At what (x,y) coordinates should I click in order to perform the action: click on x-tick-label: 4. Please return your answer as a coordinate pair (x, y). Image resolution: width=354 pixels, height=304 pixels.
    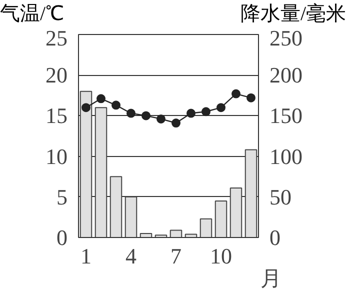
    Looking at the image, I should click on (131, 256).